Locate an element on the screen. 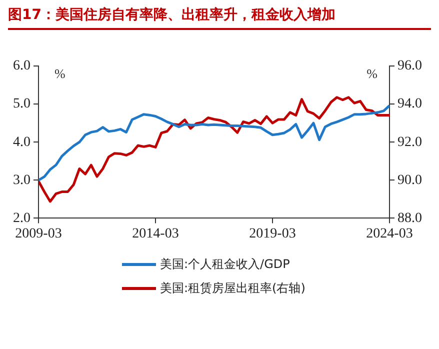 The width and height of the screenshot is (439, 349). x-tick-label: 2024-03 is located at coordinates (389, 234).